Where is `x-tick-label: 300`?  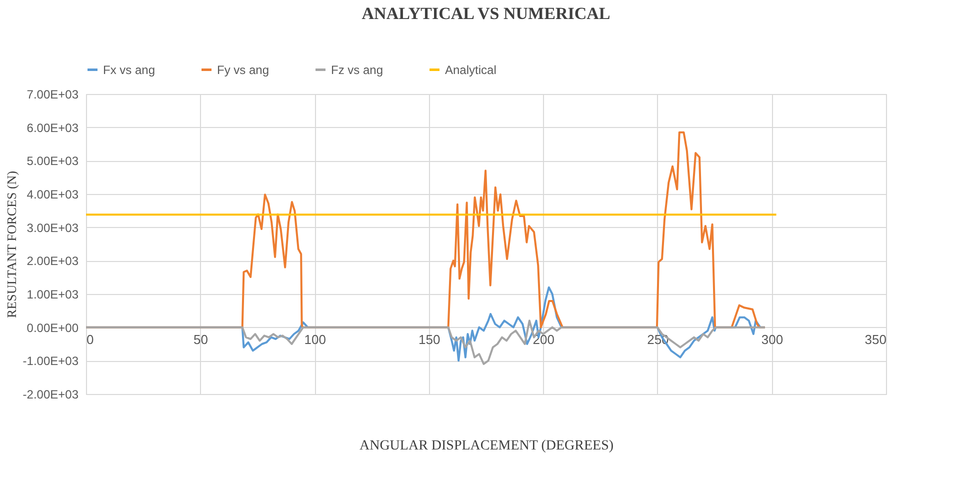
x-tick-label: 300 is located at coordinates (772, 339).